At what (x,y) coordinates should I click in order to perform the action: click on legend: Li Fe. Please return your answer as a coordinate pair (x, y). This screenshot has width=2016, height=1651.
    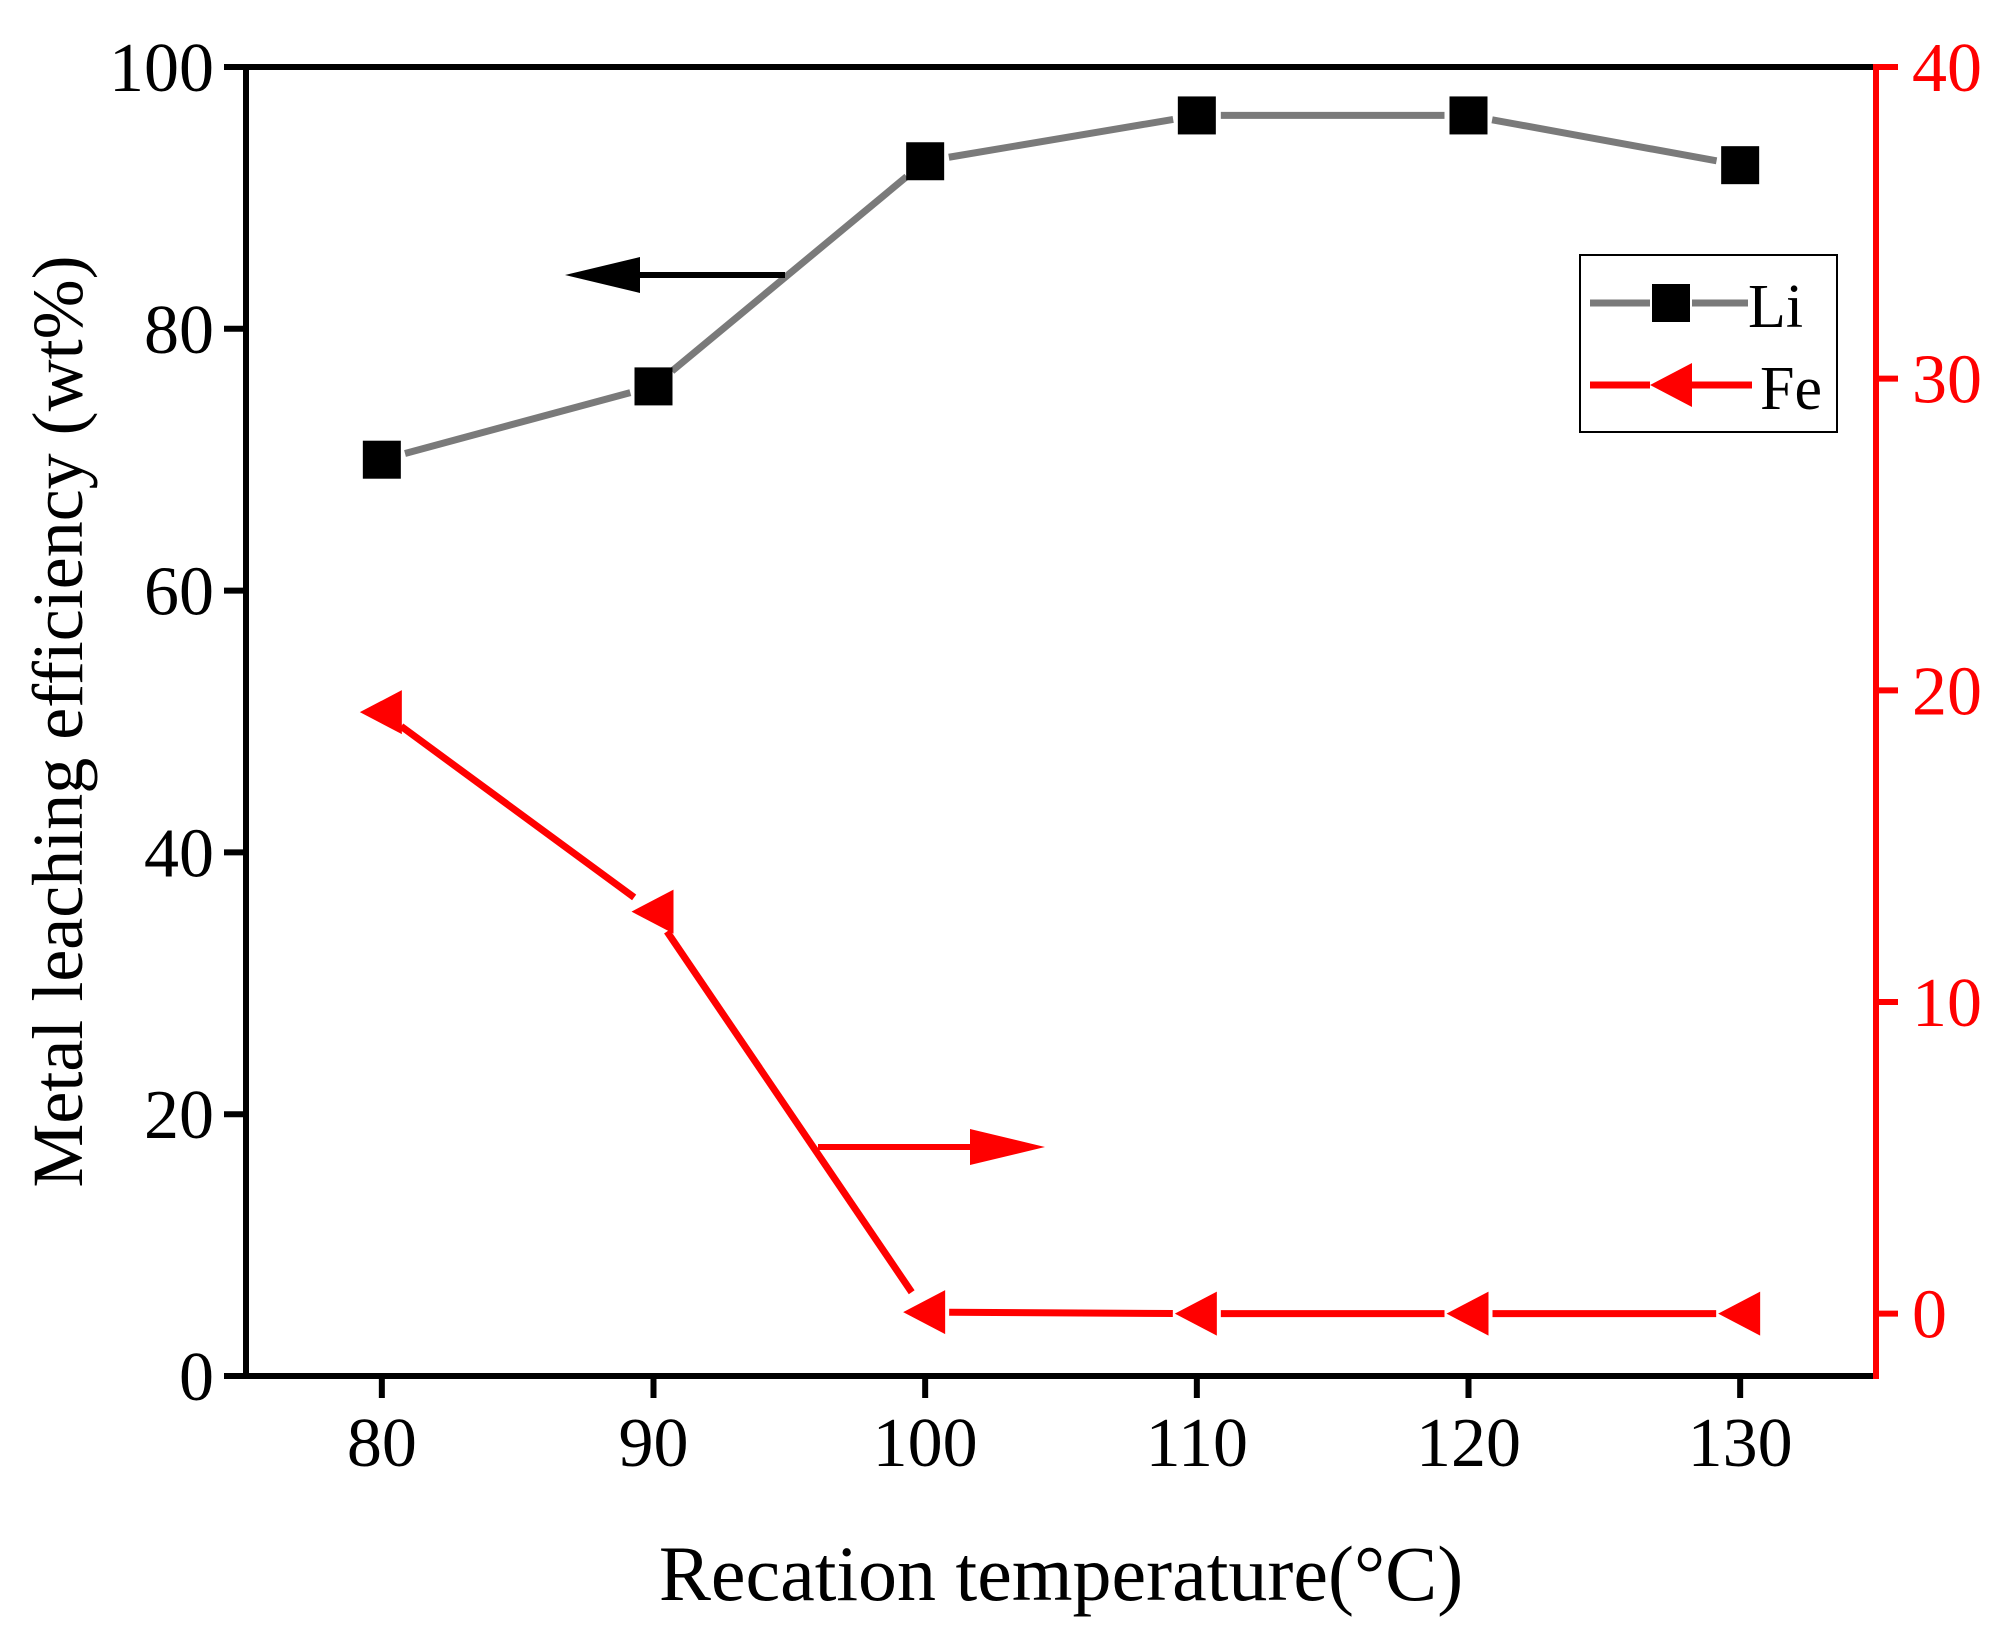
    Looking at the image, I should click on (1708, 343).